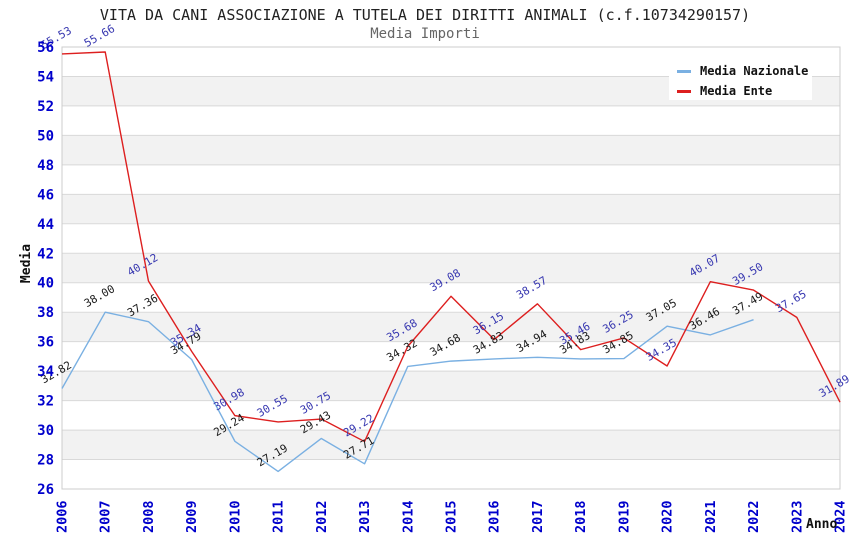 The height and width of the screenshot is (550, 850). Describe the element at coordinates (45, 431) in the screenshot. I see `svg-text: 30` at that location.